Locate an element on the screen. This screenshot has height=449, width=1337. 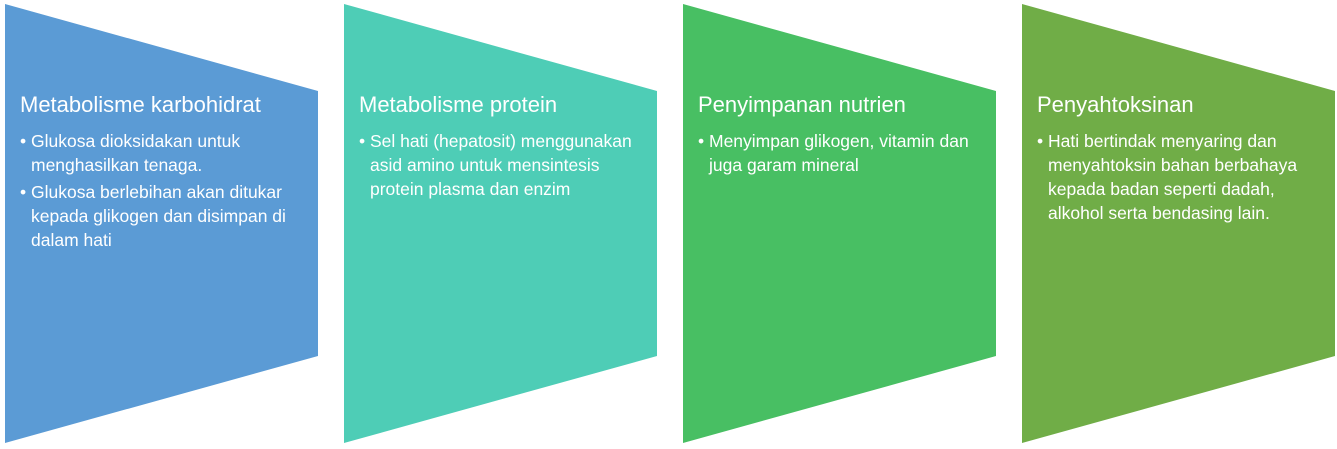
panel-title: Penyimpanan nutrien is located at coordinates (802, 104).